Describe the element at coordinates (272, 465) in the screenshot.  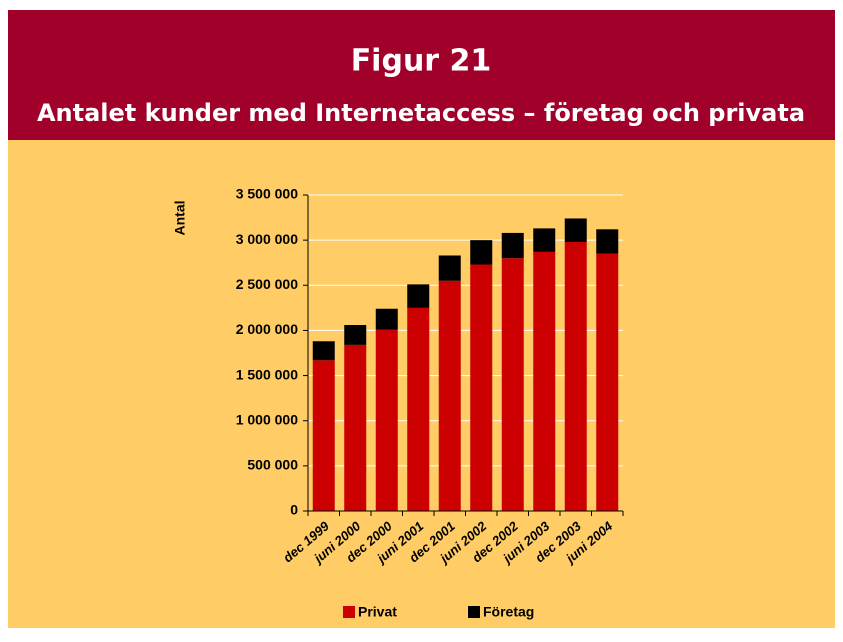
I see `y-tick-label: 500 000` at that location.